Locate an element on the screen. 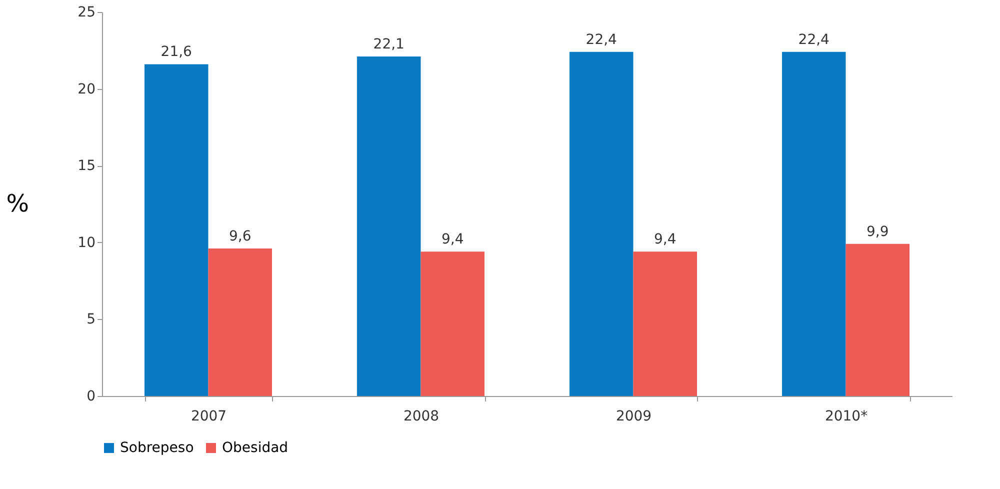 The width and height of the screenshot is (1000, 489). y-tick-label: 20 is located at coordinates (87, 89).